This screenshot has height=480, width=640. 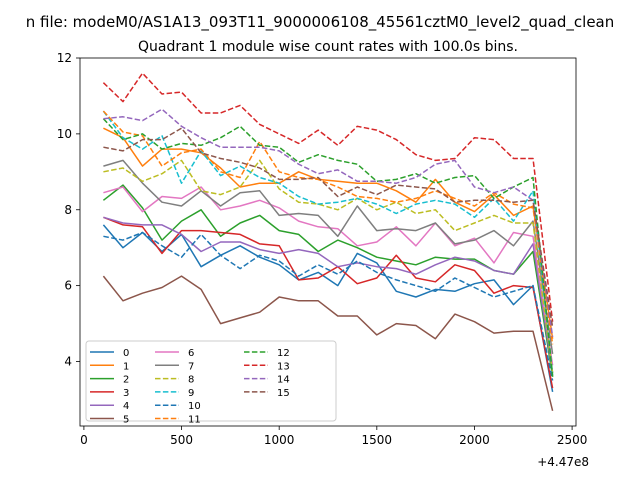 What do you see at coordinates (126, 353) in the screenshot?
I see `legend-label-0: 0` at bounding box center [126, 353].